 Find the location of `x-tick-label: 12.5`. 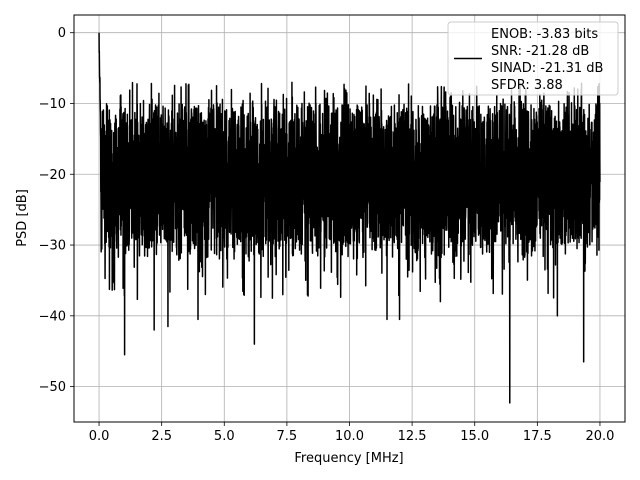

x-tick-label: 12.5 is located at coordinates (412, 436).